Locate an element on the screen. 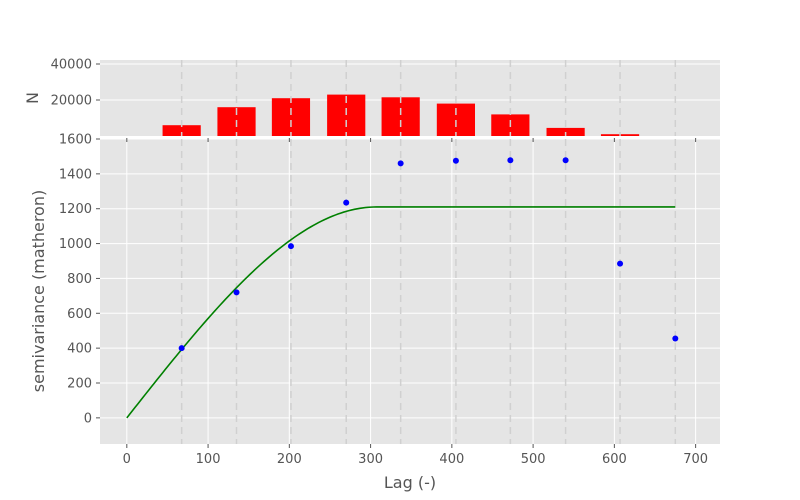 This screenshot has width=800, height=500. variogram-y-tick-label: 800 is located at coordinates (79, 279).